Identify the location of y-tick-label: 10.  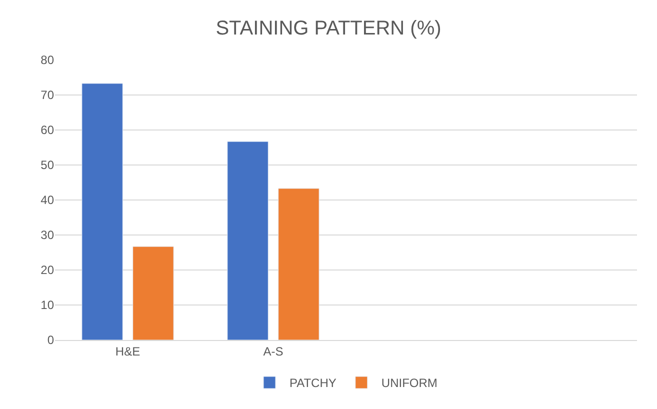
(47, 305).